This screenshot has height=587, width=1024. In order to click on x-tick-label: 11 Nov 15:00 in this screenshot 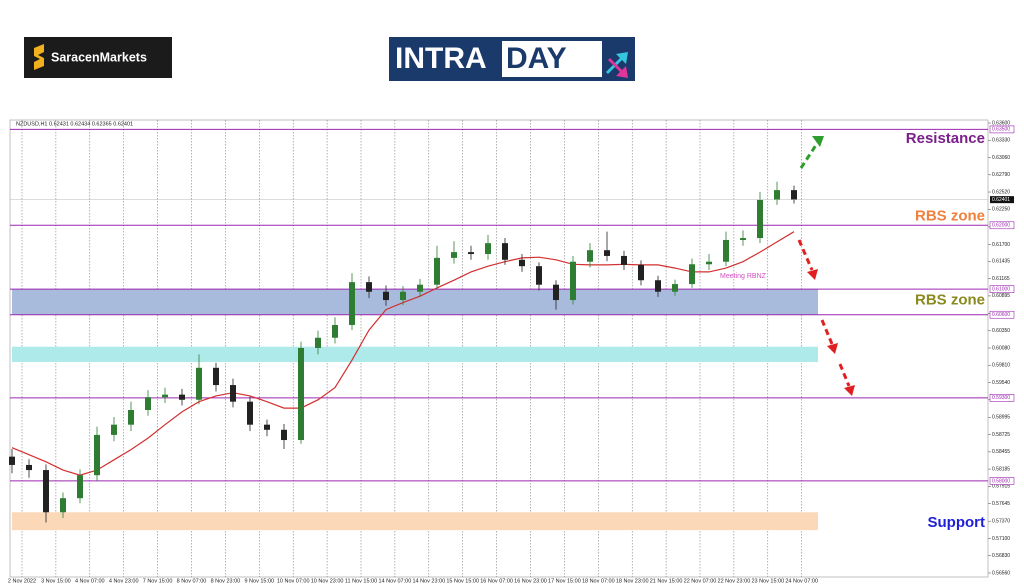, I will do `click(361, 581)`.